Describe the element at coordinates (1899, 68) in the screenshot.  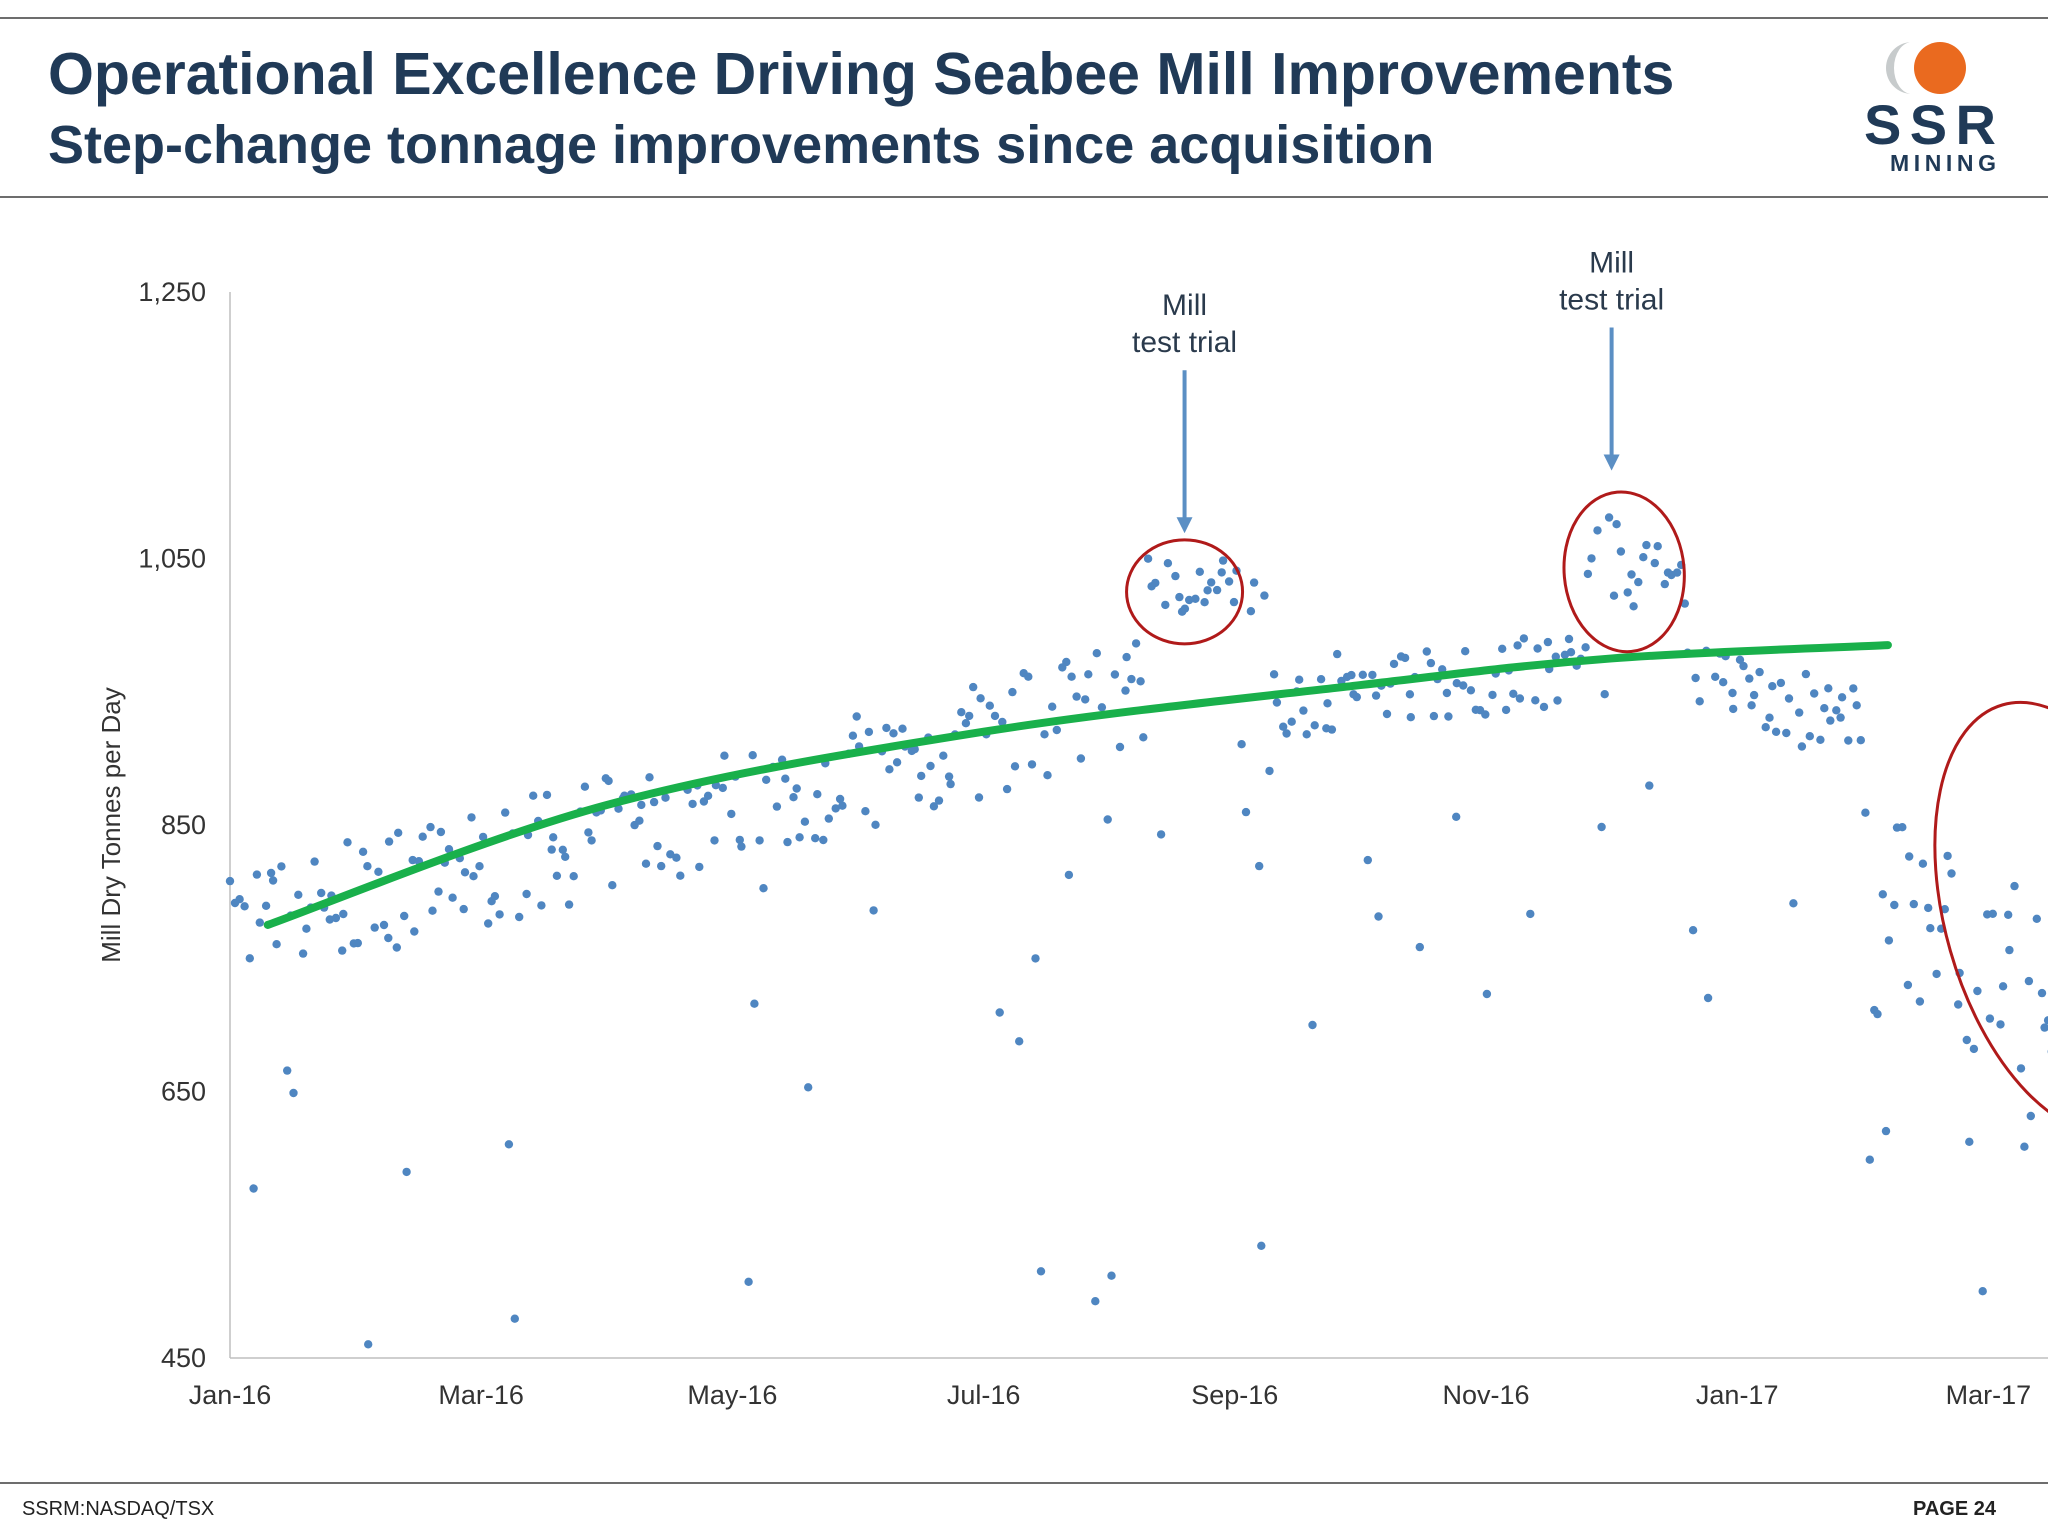
I see `logo-grey-crescent-icon` at that location.